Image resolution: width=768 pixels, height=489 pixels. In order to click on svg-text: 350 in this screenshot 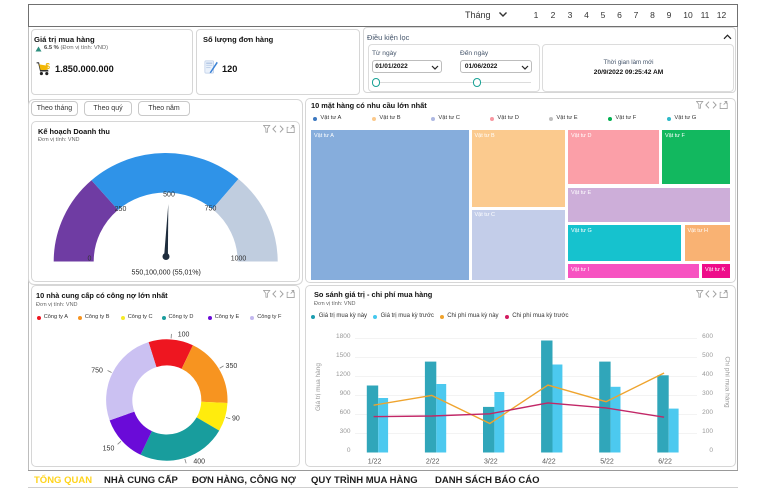, I will do `click(232, 366)`.